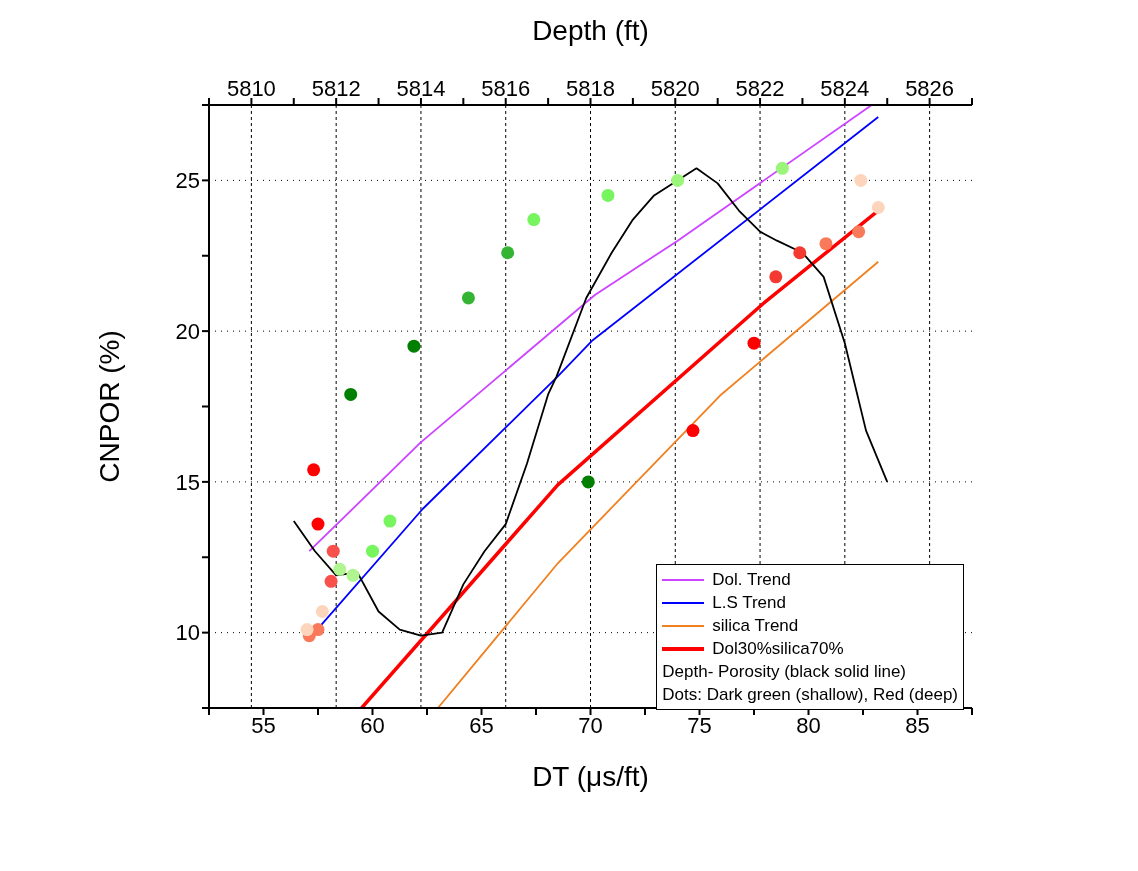  Describe the element at coordinates (187, 331) in the screenshot. I see `y-tick-label: 20` at that location.